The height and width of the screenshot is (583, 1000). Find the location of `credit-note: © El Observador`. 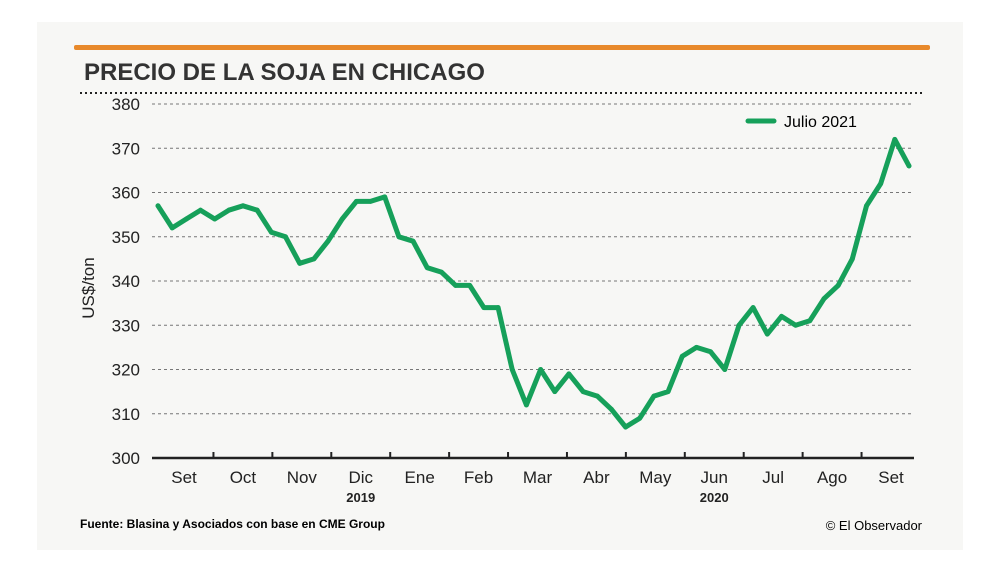

credit-note: © El Observador is located at coordinates (874, 525).